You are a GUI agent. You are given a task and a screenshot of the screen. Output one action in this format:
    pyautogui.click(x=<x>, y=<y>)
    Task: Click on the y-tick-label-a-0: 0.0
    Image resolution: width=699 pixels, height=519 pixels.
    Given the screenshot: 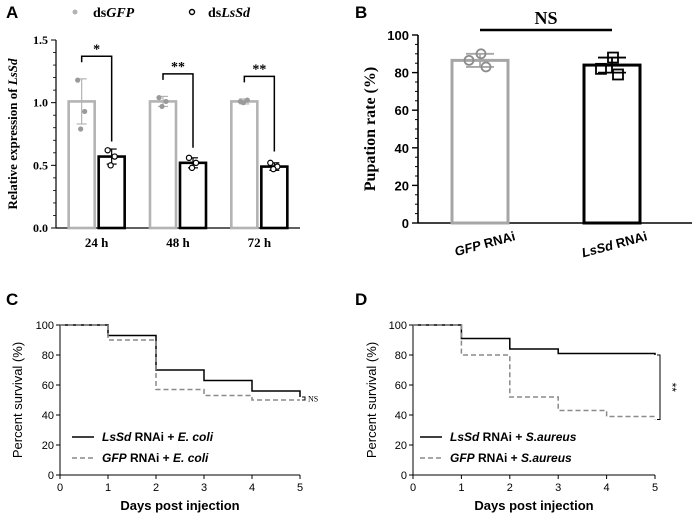 What is the action you would take?
    pyautogui.click(x=40, y=228)
    